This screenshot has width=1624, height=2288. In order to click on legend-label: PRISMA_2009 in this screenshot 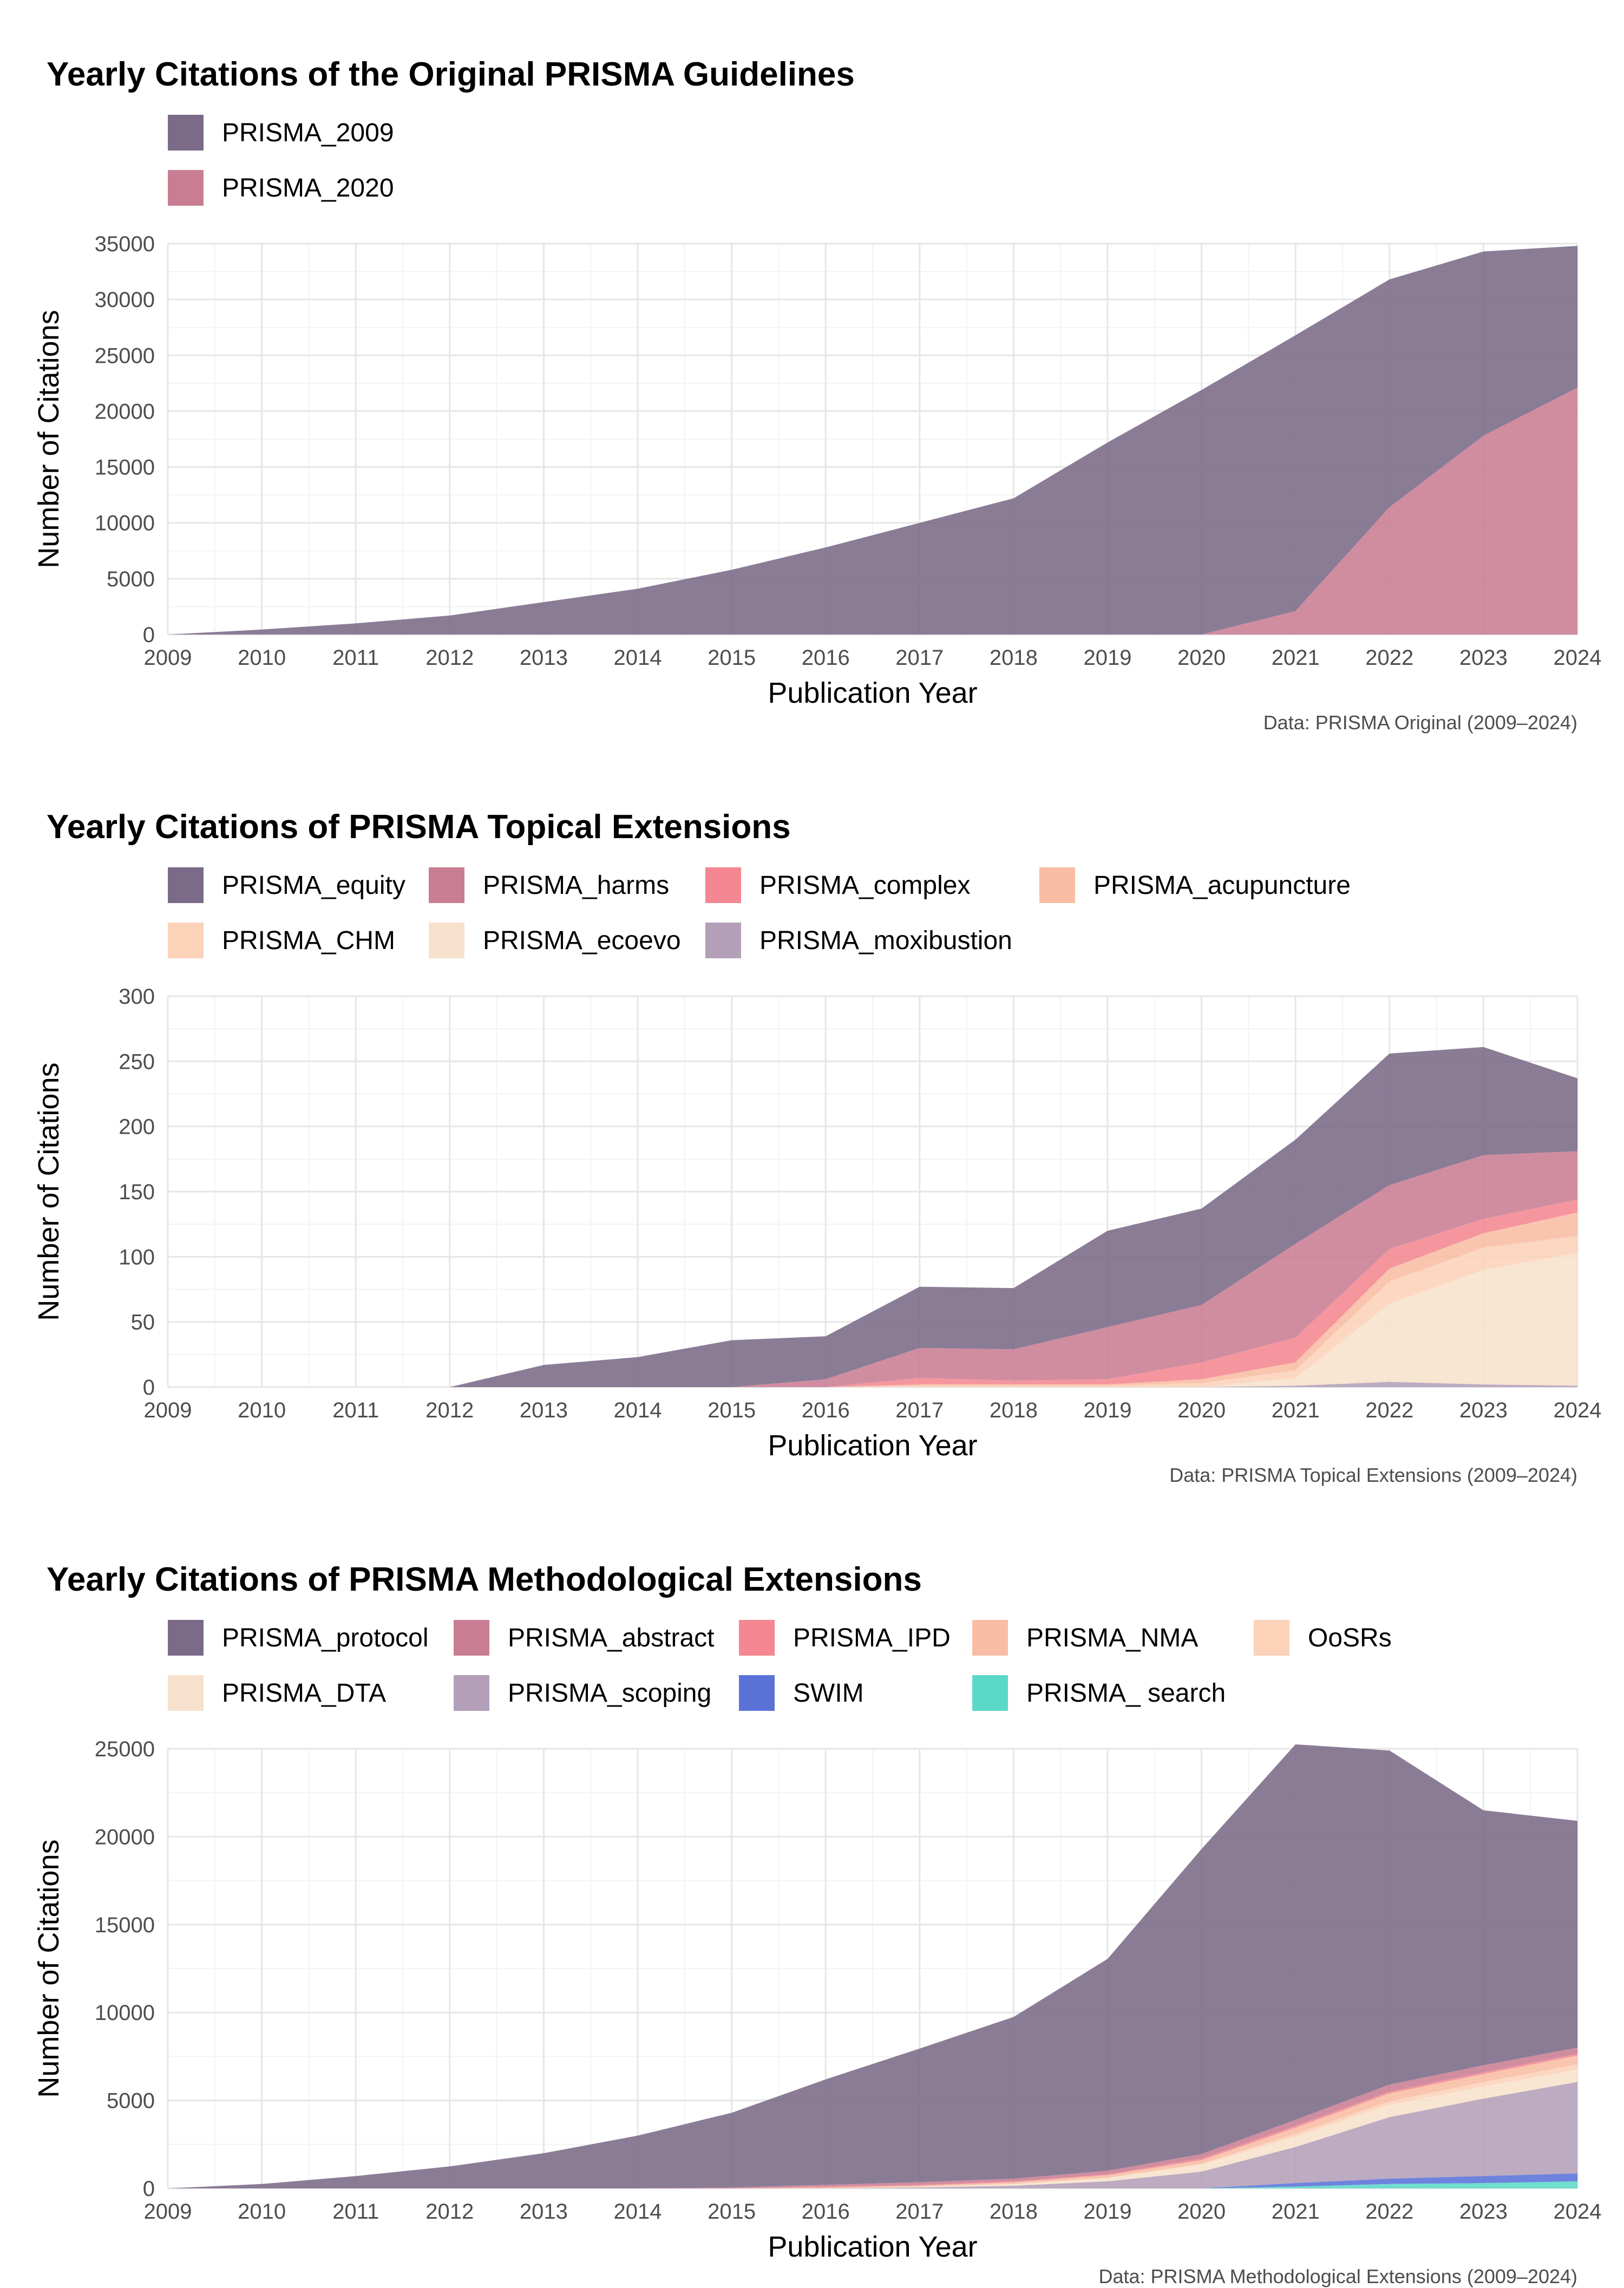, I will do `click(308, 132)`.